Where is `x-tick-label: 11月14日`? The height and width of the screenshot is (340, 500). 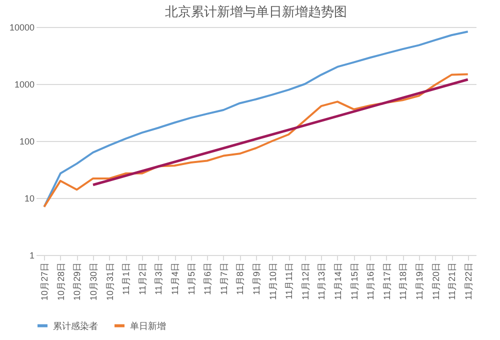
x-tick-label: 11月14日 is located at coordinates (337, 281).